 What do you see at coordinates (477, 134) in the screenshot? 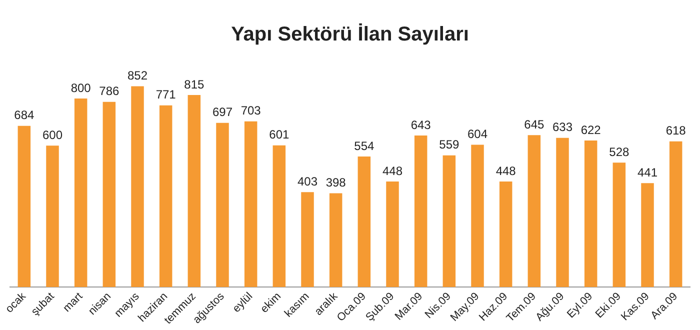
I see `data-label: 604` at bounding box center [477, 134].